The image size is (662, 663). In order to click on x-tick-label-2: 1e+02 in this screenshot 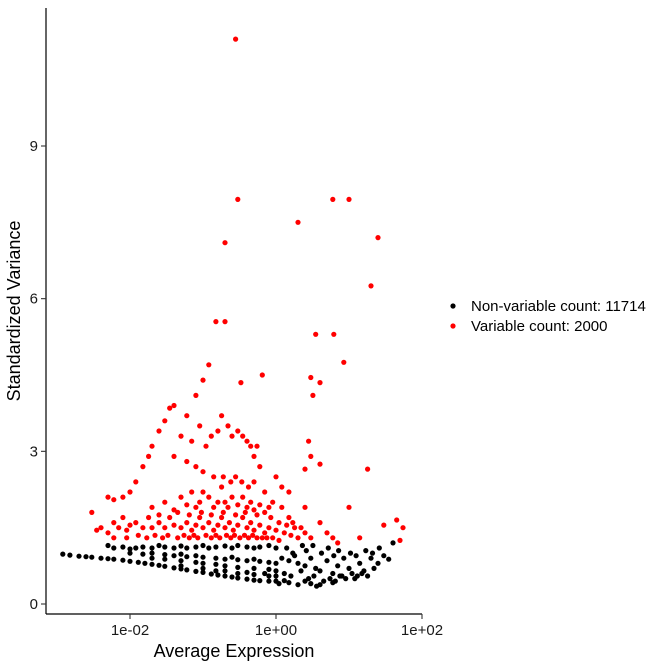, I will do `click(422, 630)`.